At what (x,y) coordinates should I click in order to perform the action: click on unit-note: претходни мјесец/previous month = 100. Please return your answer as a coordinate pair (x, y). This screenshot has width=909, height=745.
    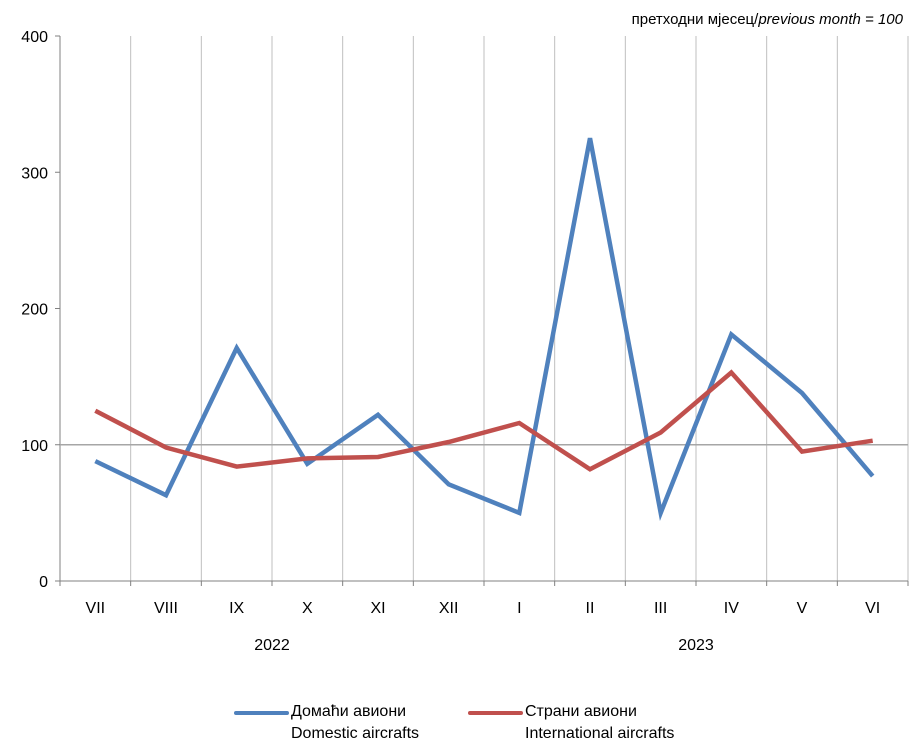
    Looking at the image, I should click on (767, 19).